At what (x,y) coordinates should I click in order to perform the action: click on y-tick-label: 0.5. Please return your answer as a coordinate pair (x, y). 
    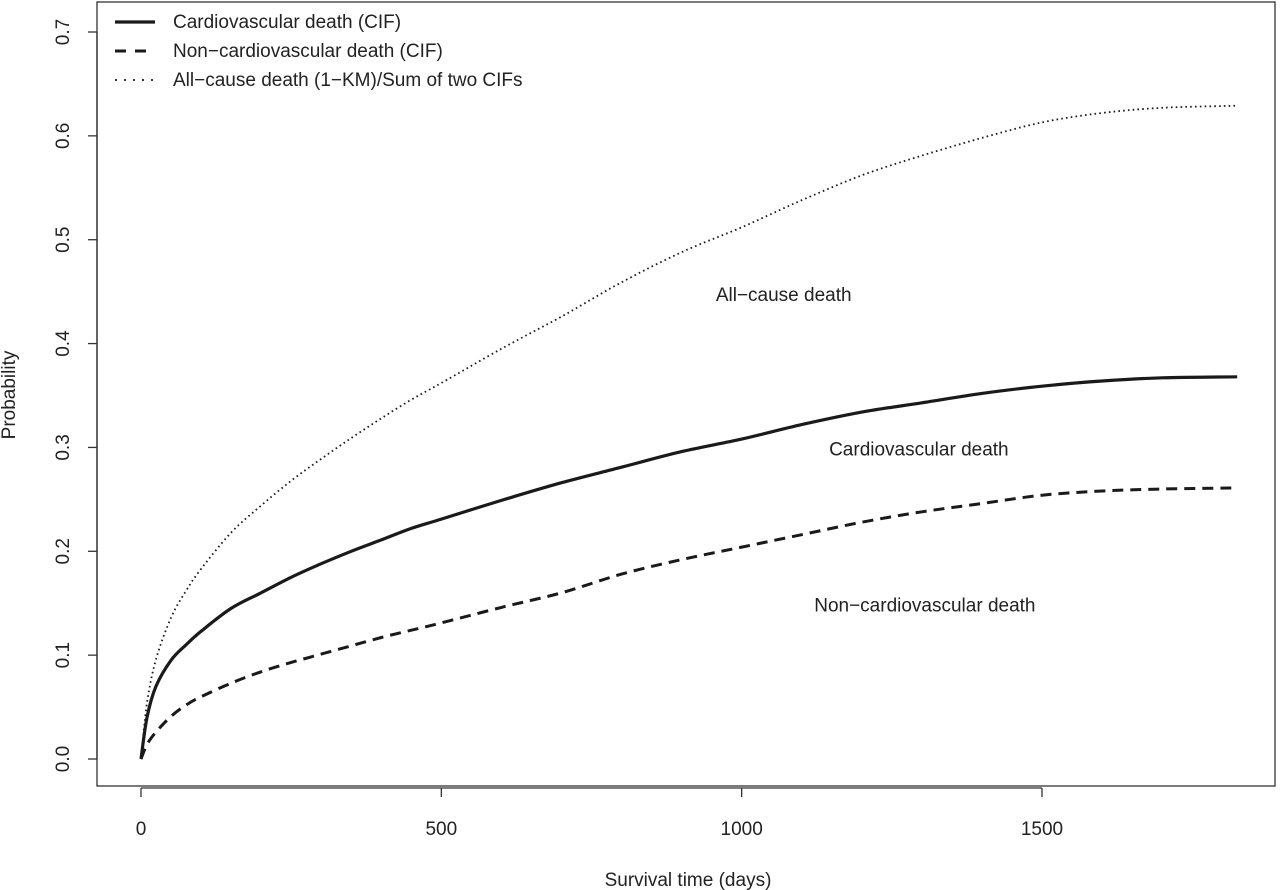
    Looking at the image, I should click on (63, 240).